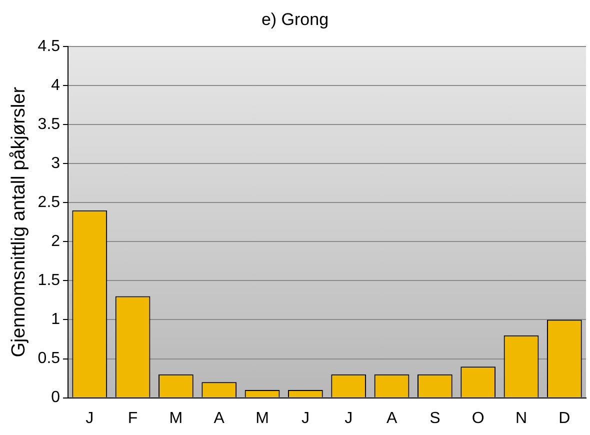 The height and width of the screenshot is (435, 590). What do you see at coordinates (133, 418) in the screenshot?
I see `x-tick-label: F` at bounding box center [133, 418].